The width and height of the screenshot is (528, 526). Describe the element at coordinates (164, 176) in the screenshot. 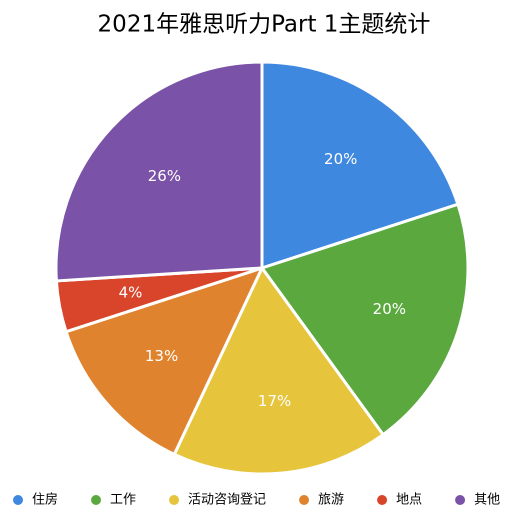

I see `data-label: 26%` at that location.